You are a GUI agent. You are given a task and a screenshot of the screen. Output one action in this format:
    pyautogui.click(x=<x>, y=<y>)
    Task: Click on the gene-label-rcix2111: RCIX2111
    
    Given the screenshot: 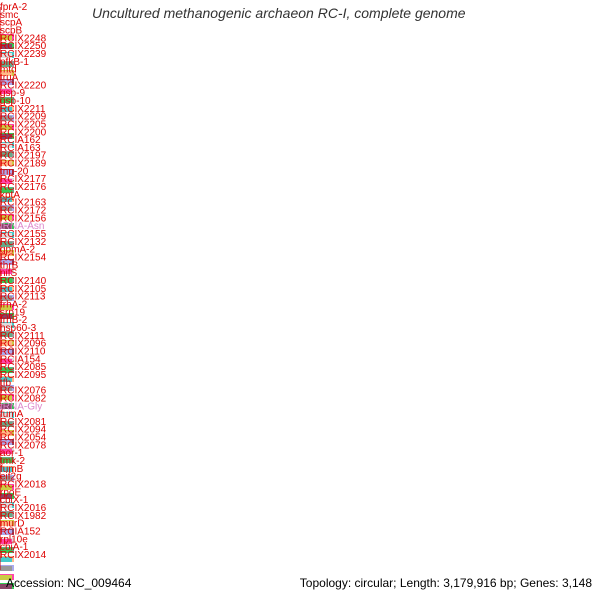 What is the action you would take?
    pyautogui.click(x=22, y=336)
    